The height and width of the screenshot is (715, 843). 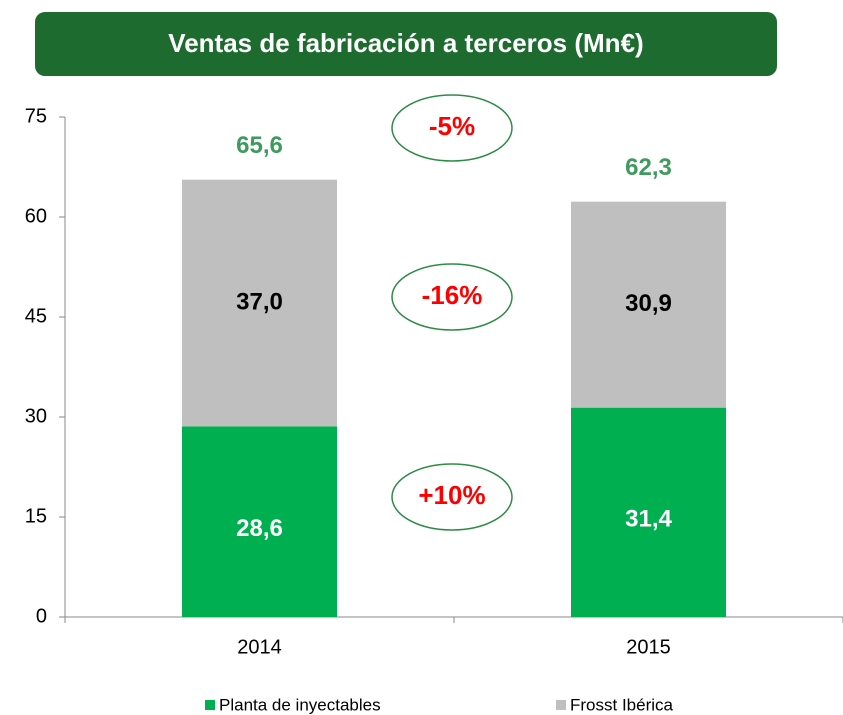 What do you see at coordinates (41, 616) in the screenshot?
I see `y-tick-label: 0` at bounding box center [41, 616].